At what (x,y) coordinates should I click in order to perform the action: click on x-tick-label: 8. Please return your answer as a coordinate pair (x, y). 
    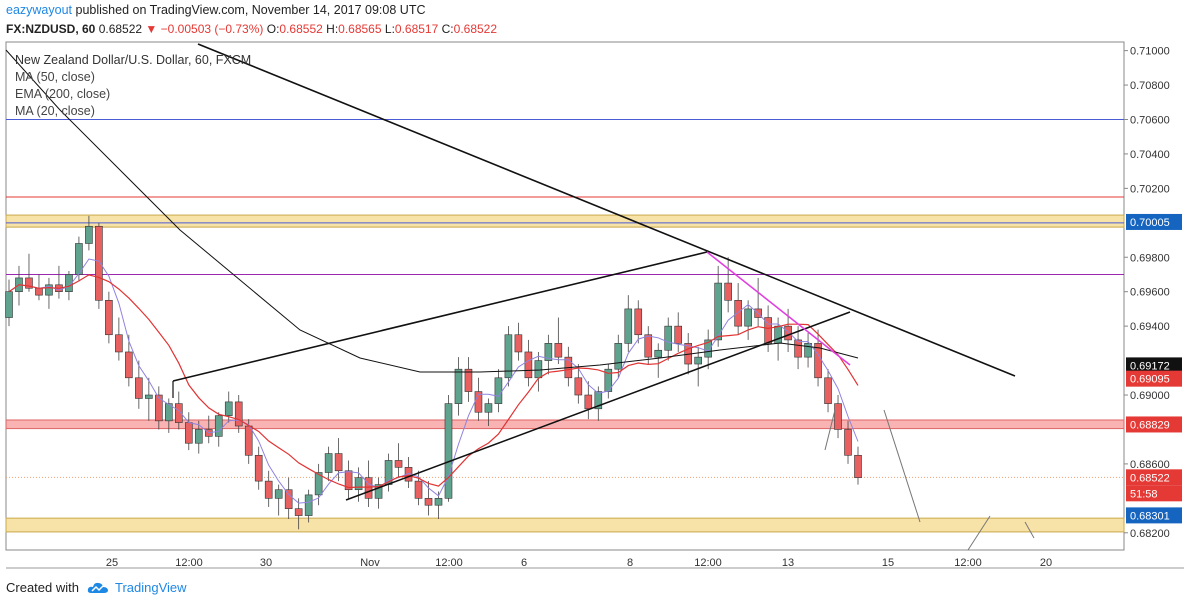
    Looking at the image, I should click on (630, 563).